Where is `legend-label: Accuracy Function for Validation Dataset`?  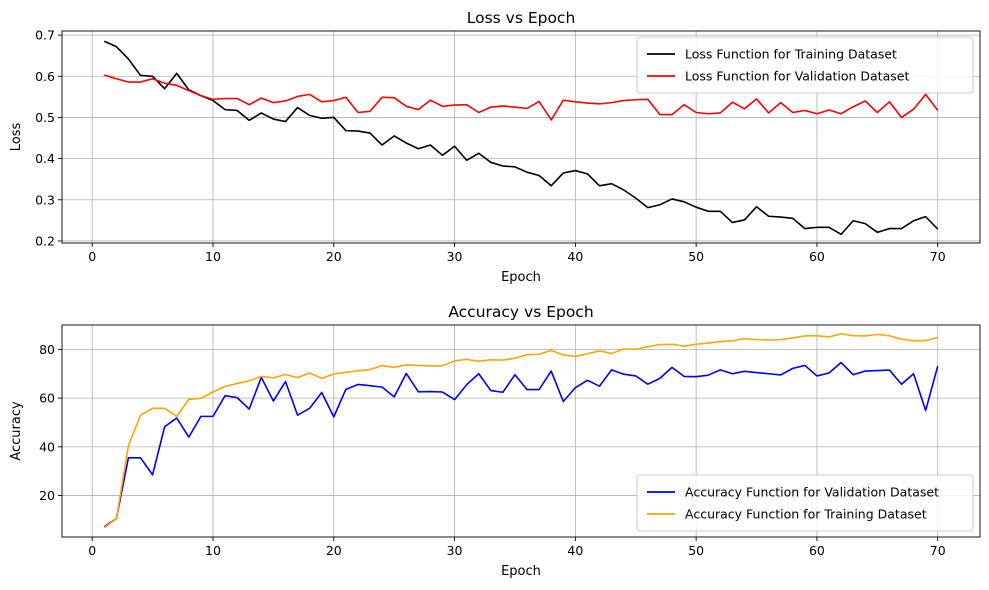 legend-label: Accuracy Function for Validation Dataset is located at coordinates (812, 492).